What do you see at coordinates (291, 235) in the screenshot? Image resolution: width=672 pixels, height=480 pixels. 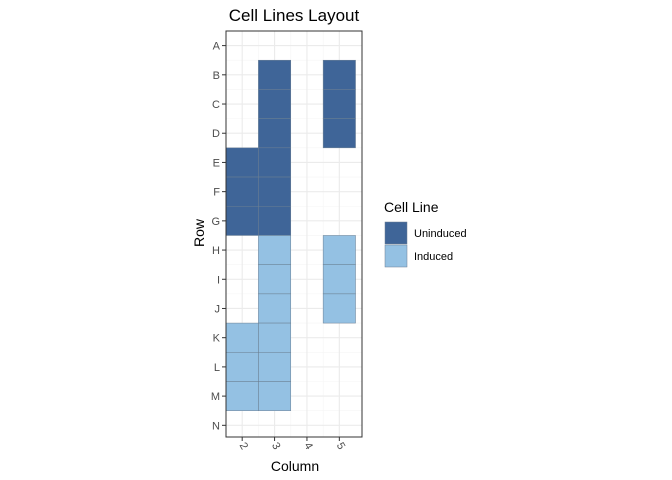 I see `cells` at bounding box center [291, 235].